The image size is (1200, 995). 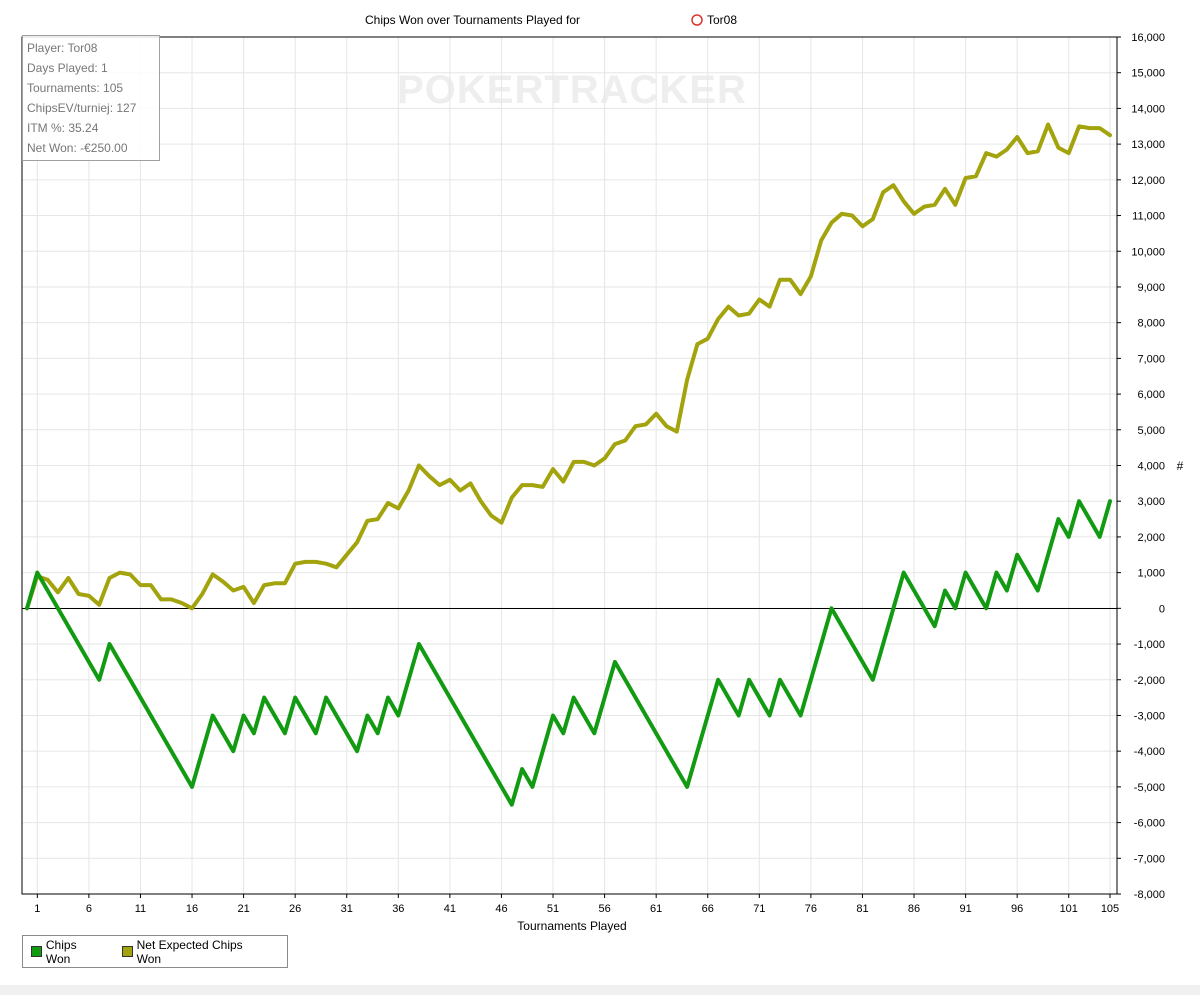 What do you see at coordinates (295, 909) in the screenshot?
I see `x-tick-label: 26` at bounding box center [295, 909].